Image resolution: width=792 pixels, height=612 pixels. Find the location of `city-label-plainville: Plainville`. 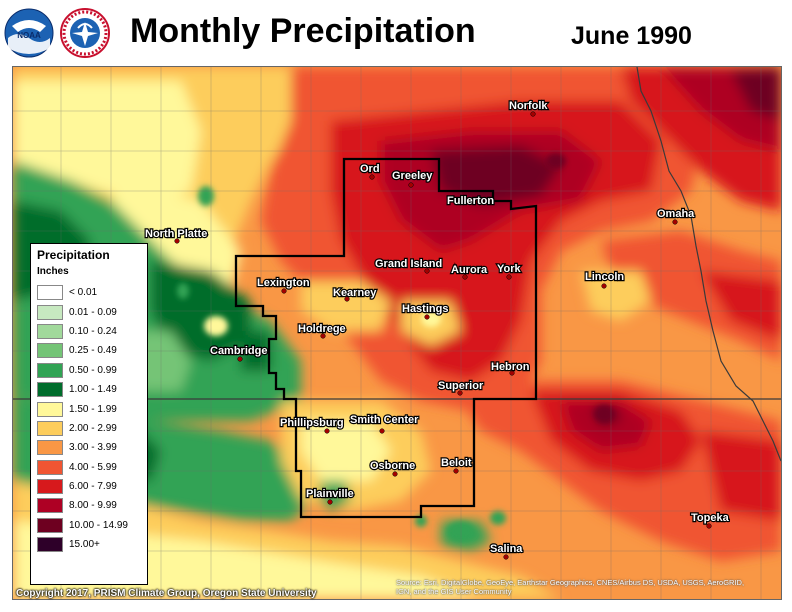

city-label-plainville: Plainville is located at coordinates (330, 494).